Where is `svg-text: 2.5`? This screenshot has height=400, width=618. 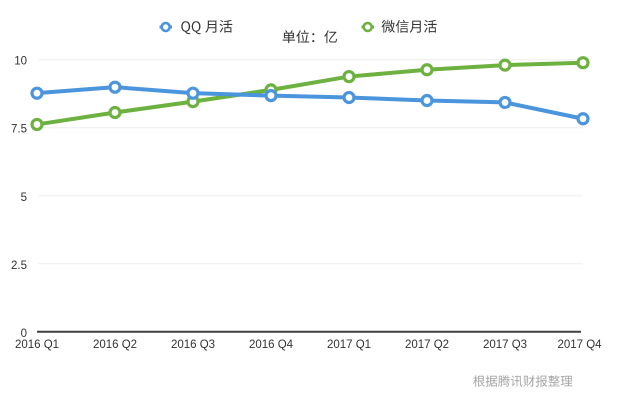
svg-text: 2.5 is located at coordinates (19, 266).